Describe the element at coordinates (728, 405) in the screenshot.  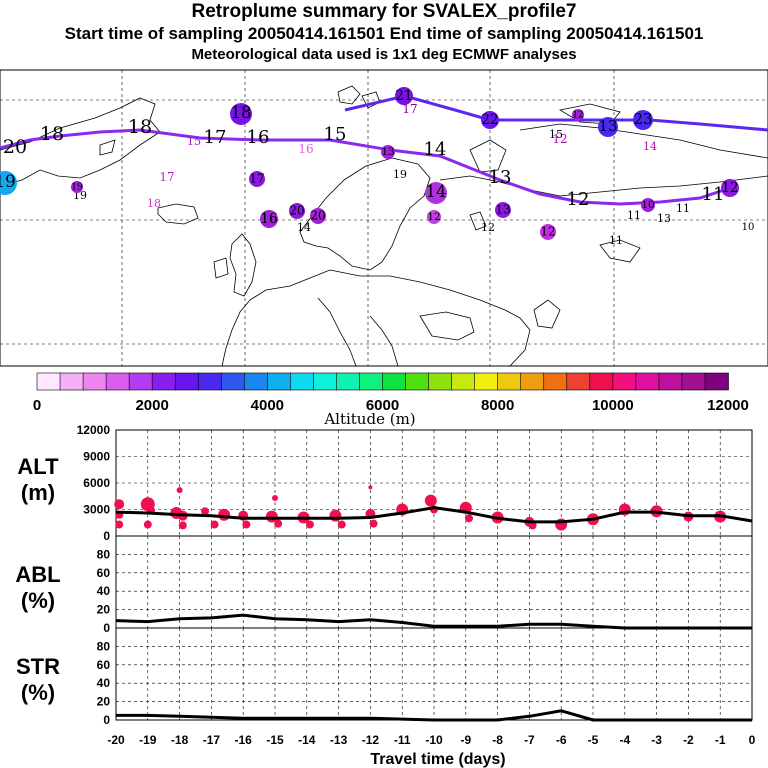
I see `colorbar-tick-label: 12000` at that location.